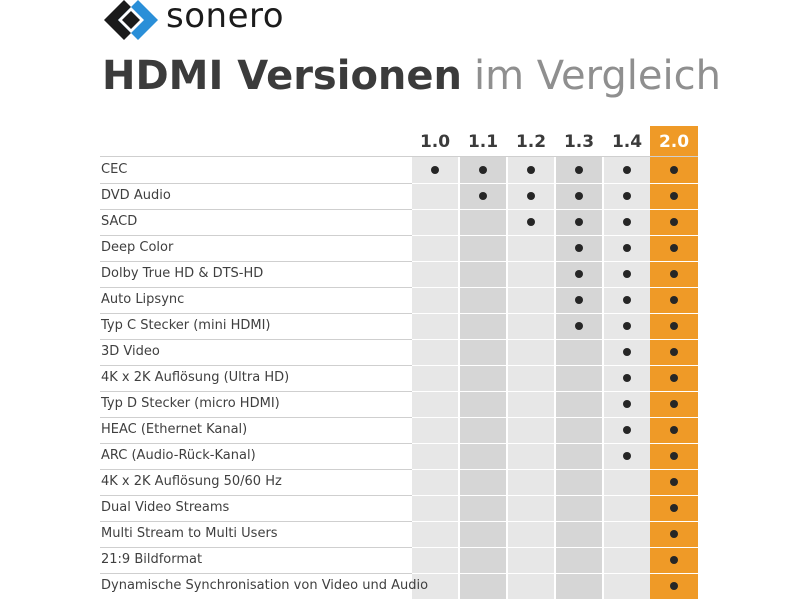  Describe the element at coordinates (152, 559) in the screenshot. I see `feature-label: 21:9 Bildformat` at that location.